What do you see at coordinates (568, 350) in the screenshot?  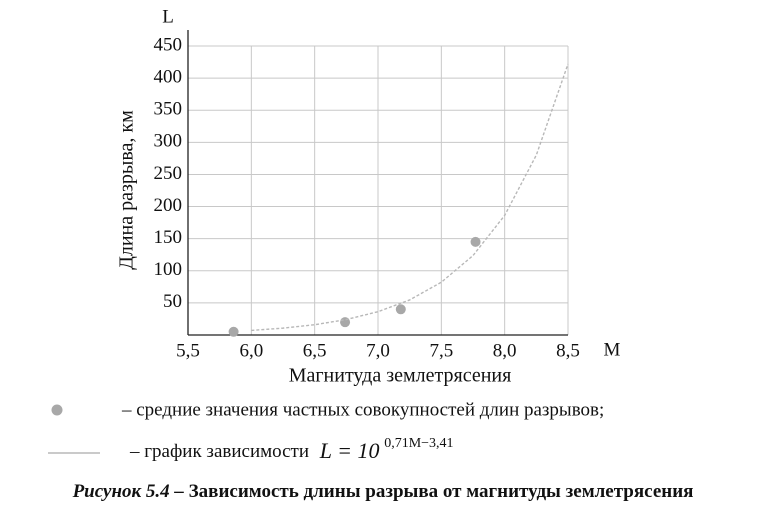 I see `x-tick-label: 8,5` at bounding box center [568, 350].